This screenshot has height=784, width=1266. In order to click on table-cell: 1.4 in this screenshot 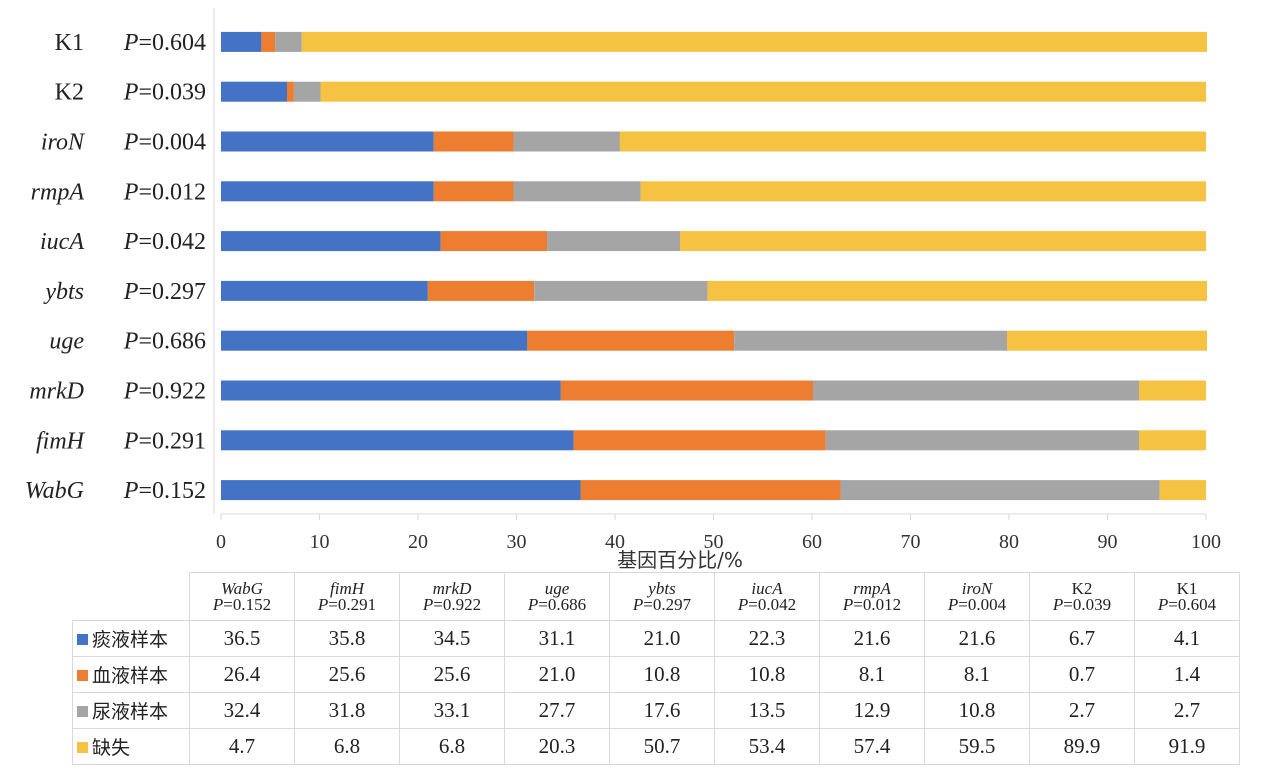, I will do `click(1187, 674)`.